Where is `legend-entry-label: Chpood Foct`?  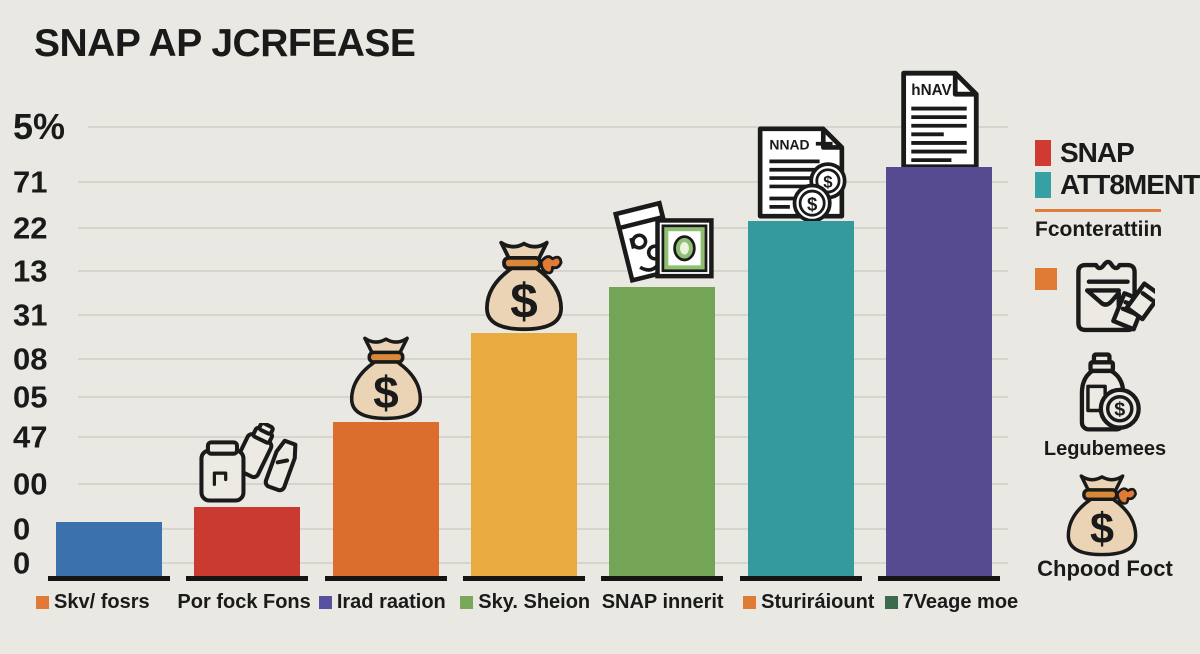 legend-entry-label: Chpood Foct is located at coordinates (1105, 568).